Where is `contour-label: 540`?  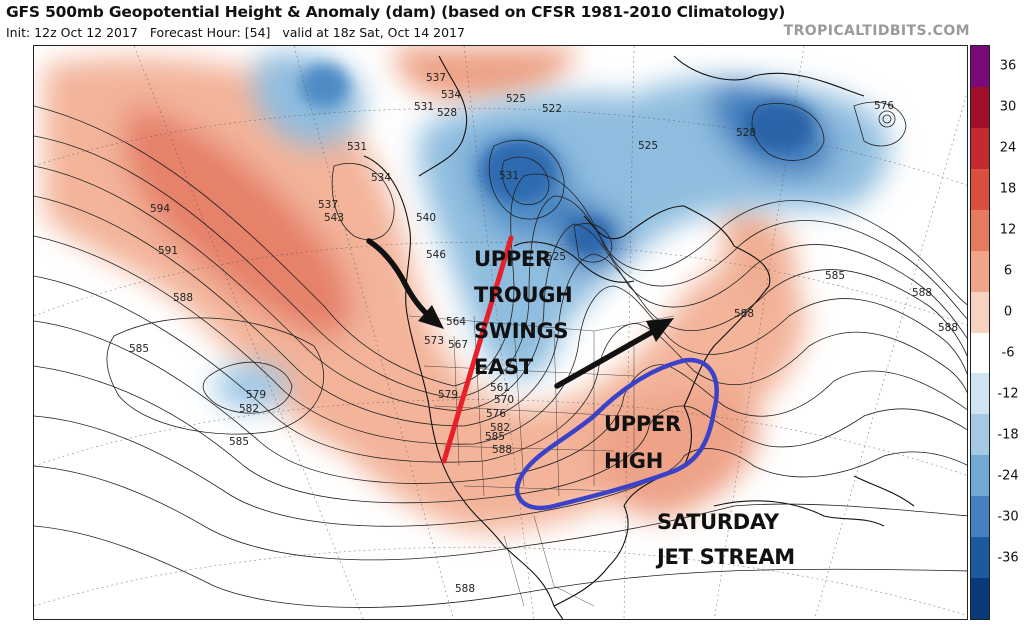
contour-label: 540 is located at coordinates (426, 218).